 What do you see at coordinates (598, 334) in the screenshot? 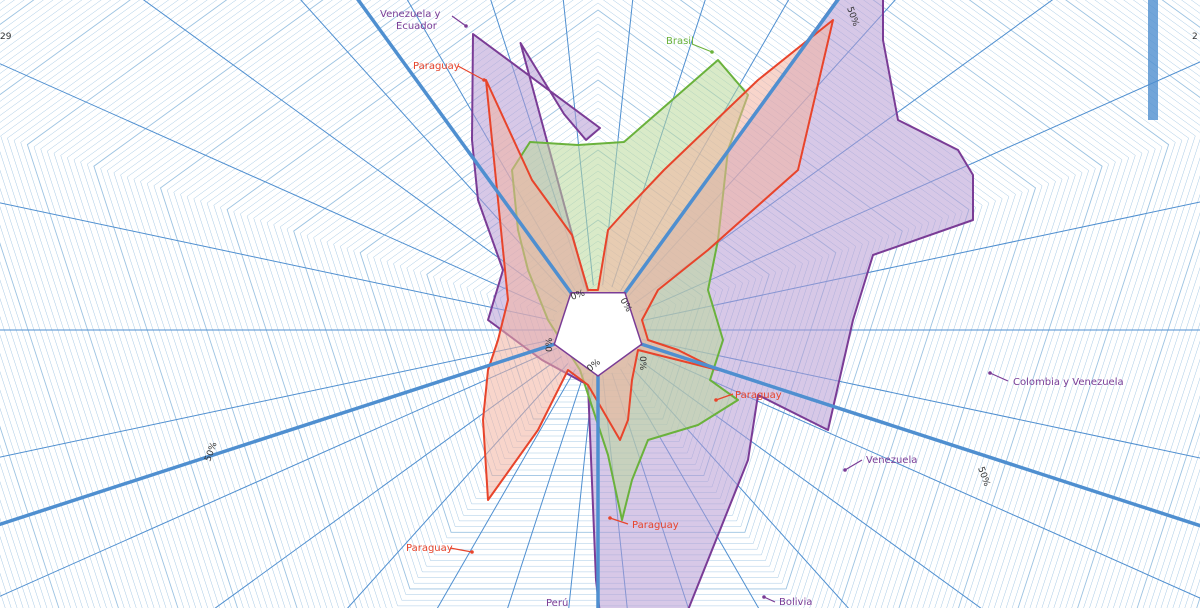
I see `center-pentagon` at bounding box center [598, 334].